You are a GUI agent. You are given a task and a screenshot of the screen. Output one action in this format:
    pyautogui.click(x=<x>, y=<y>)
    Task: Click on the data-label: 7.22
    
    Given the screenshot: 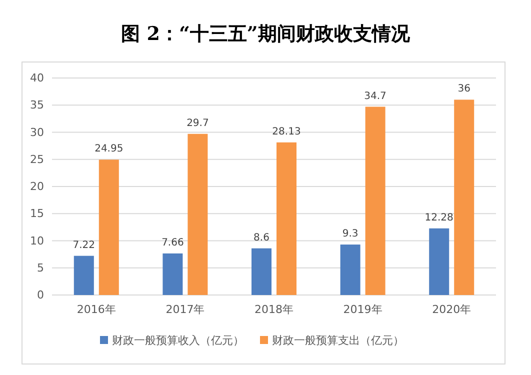 What is the action you would take?
    pyautogui.click(x=84, y=245)
    